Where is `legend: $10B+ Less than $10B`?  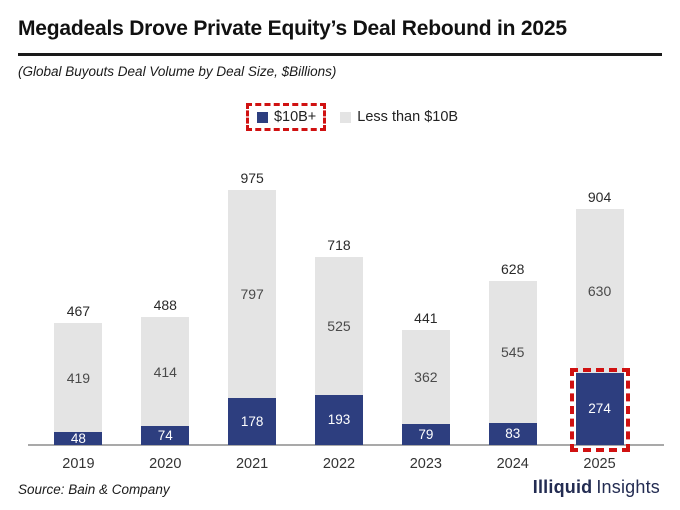 legend: $10B+ Less than $10B is located at coordinates (346, 117).